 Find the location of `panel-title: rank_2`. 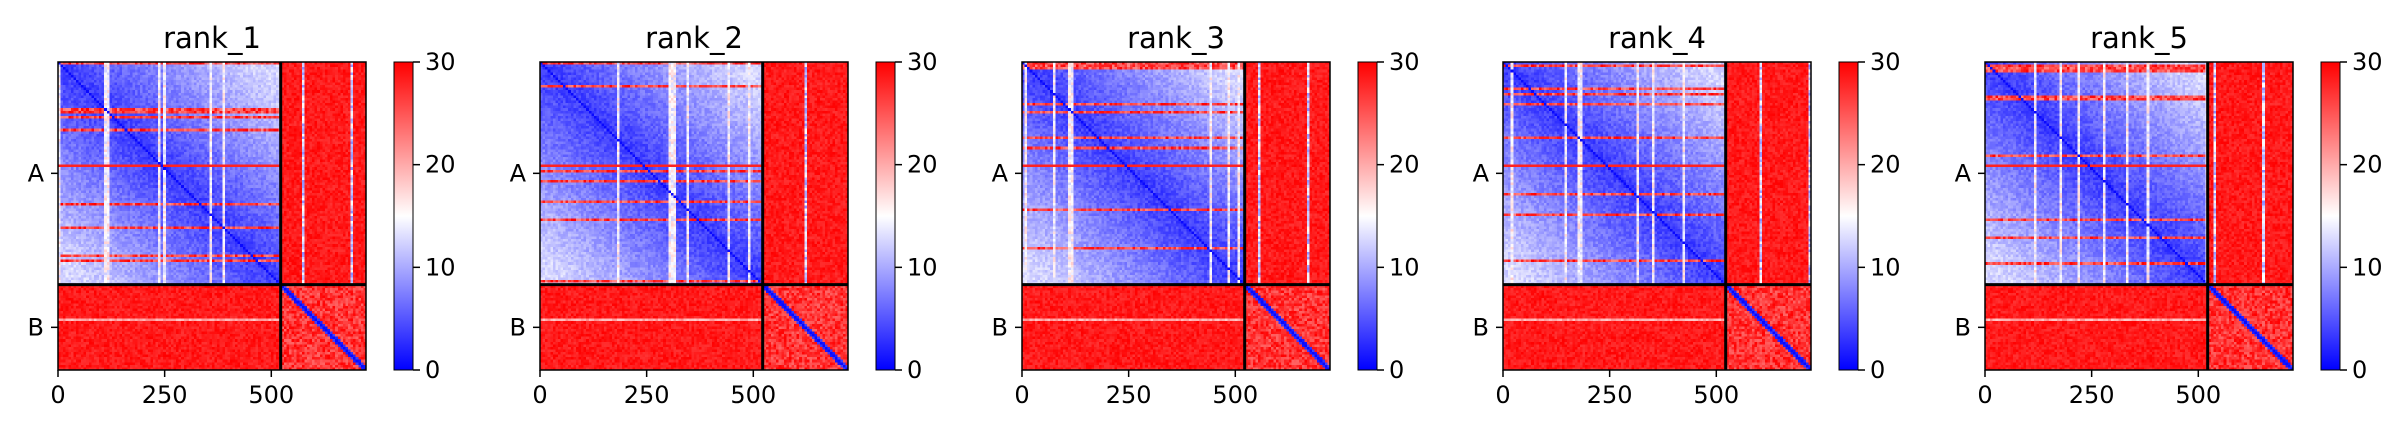

panel-title: rank_2 is located at coordinates (694, 38).